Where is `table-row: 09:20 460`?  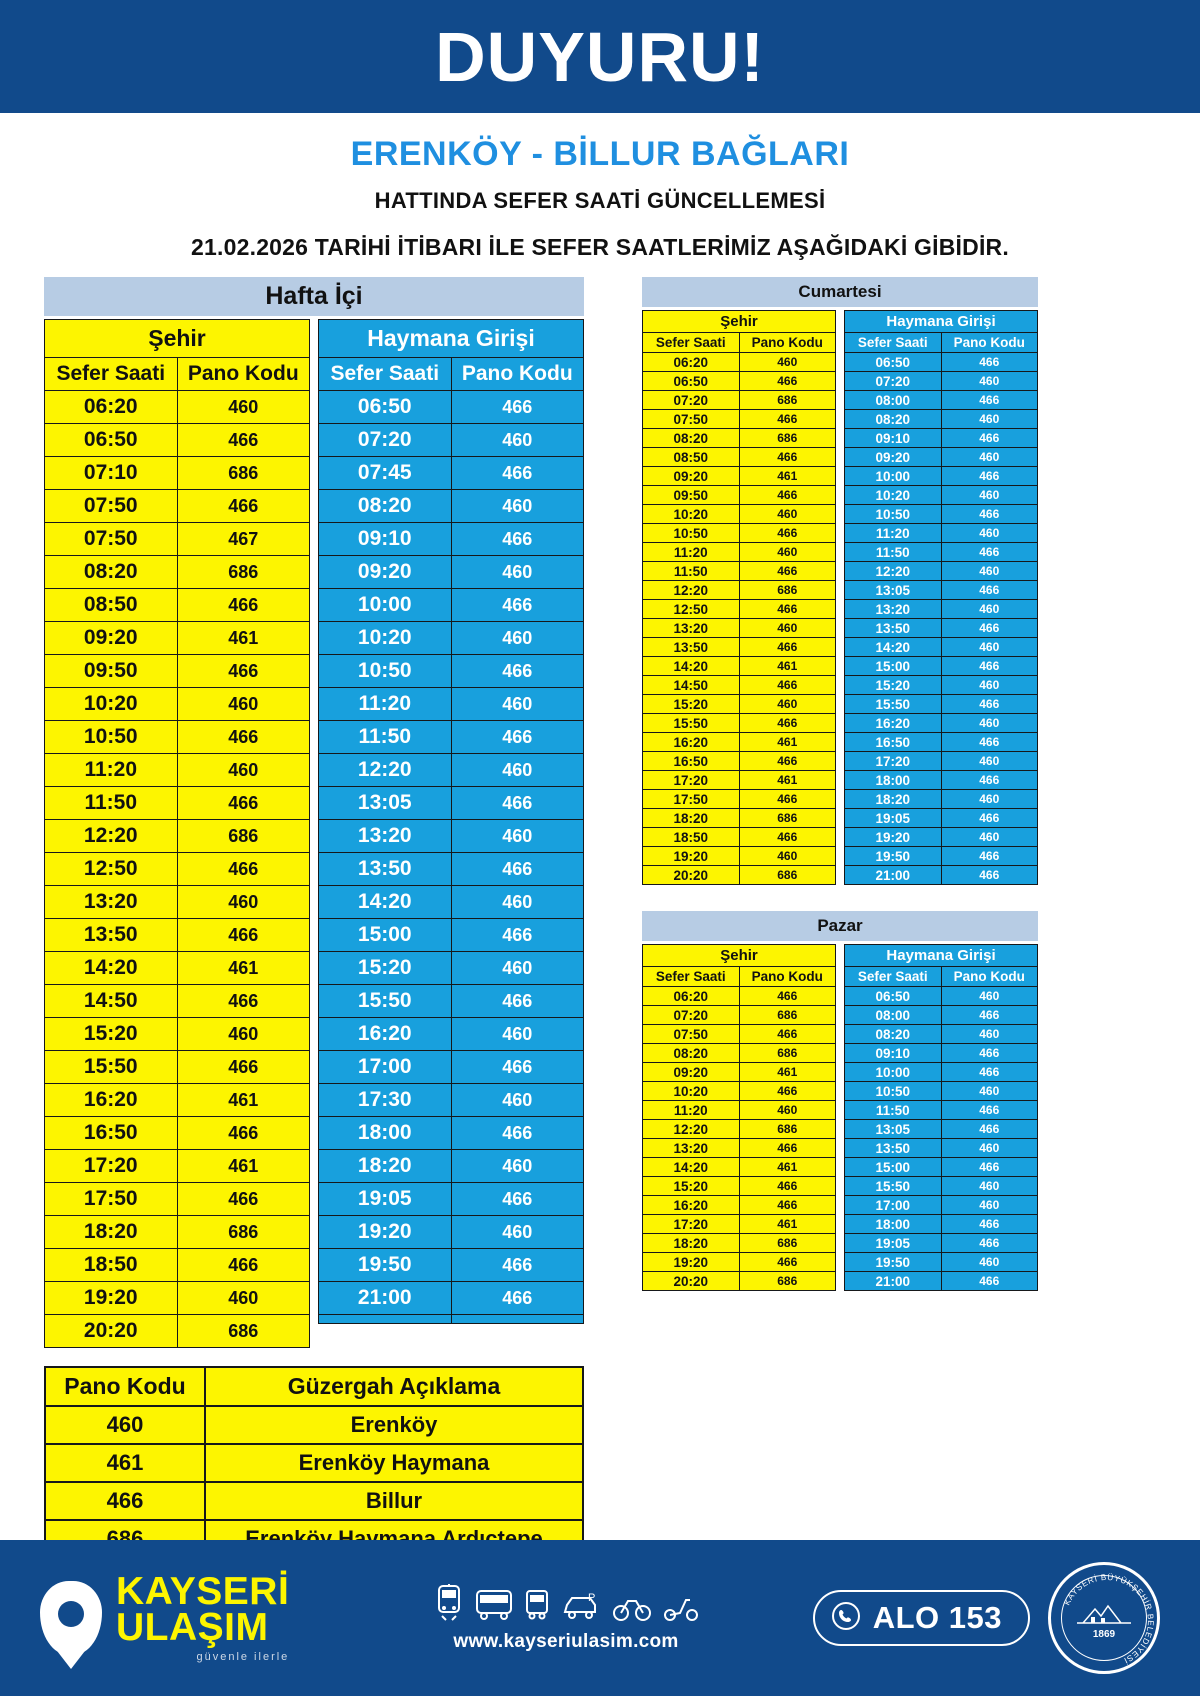 table-row: 09:20 460 is located at coordinates (941, 457).